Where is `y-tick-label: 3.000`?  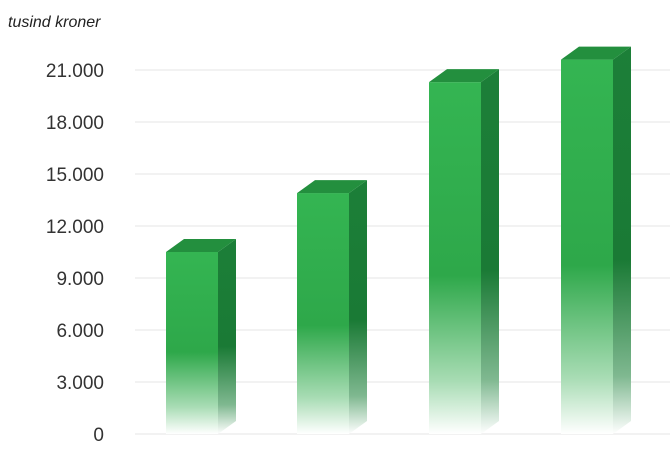
y-tick-label: 3.000 is located at coordinates (80, 383).